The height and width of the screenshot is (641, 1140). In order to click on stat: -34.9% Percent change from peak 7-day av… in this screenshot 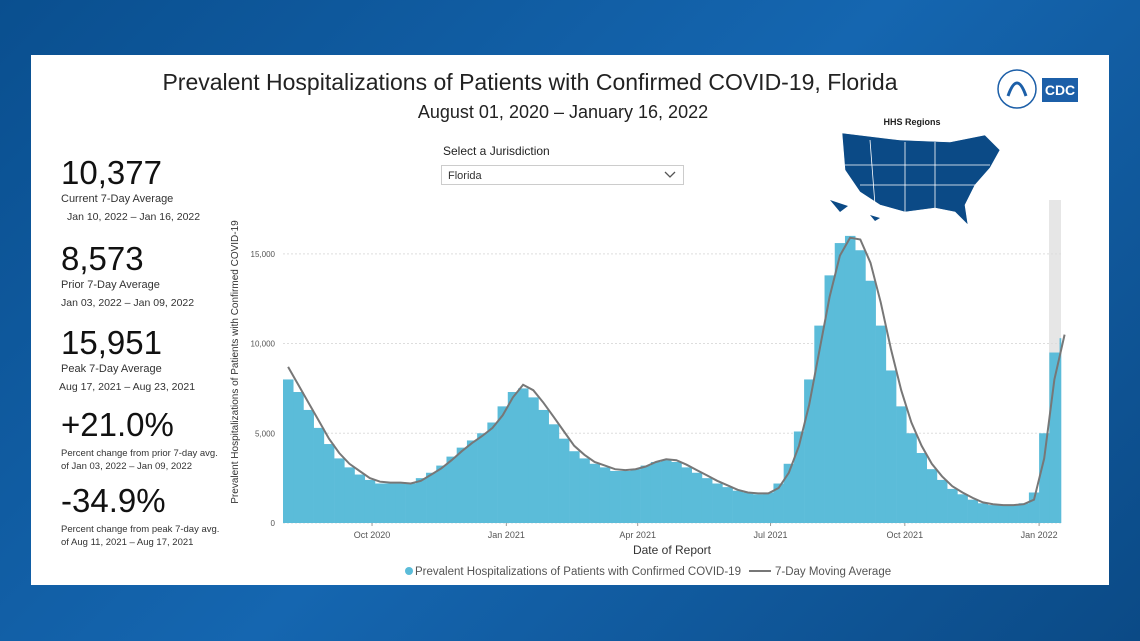, I will do `click(143, 516)`.